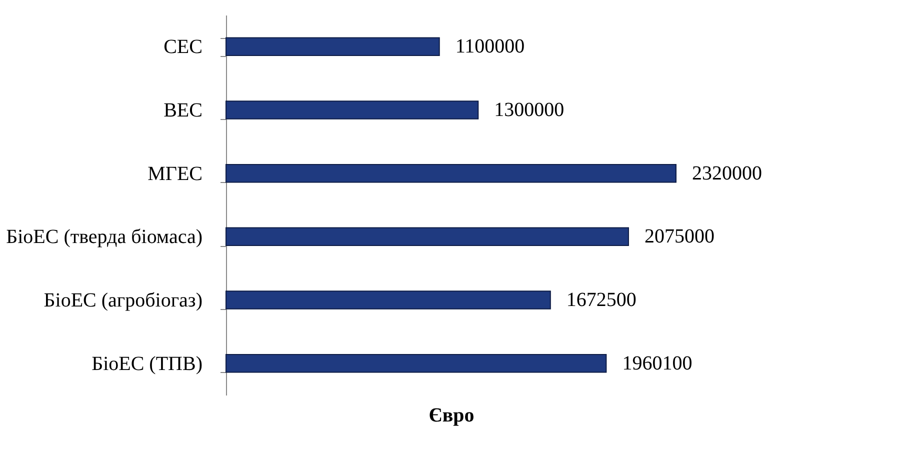  Describe the element at coordinates (727, 173) in the screenshot. I see `data-label: 2320000` at that location.